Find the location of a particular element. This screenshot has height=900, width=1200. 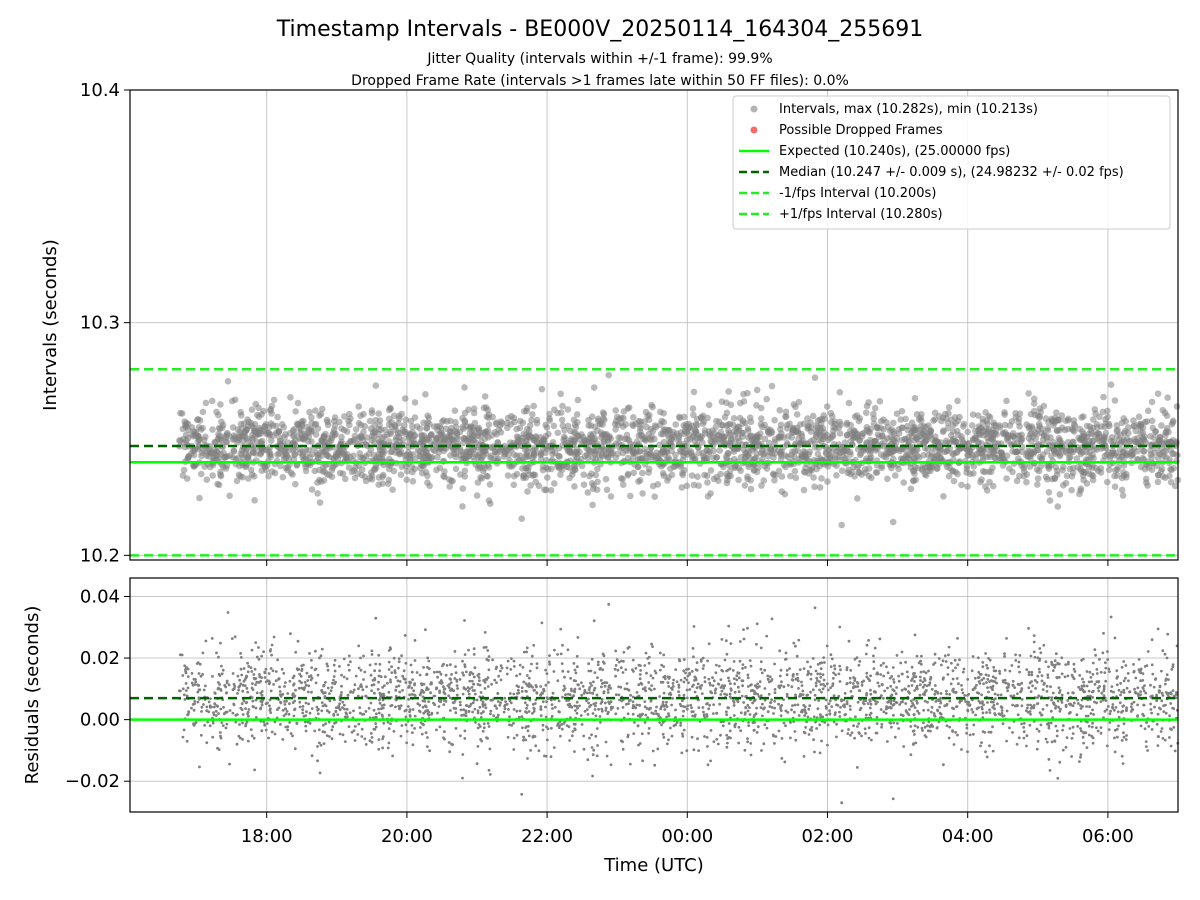

y-tick-label: 10.2 is located at coordinates (100, 555).